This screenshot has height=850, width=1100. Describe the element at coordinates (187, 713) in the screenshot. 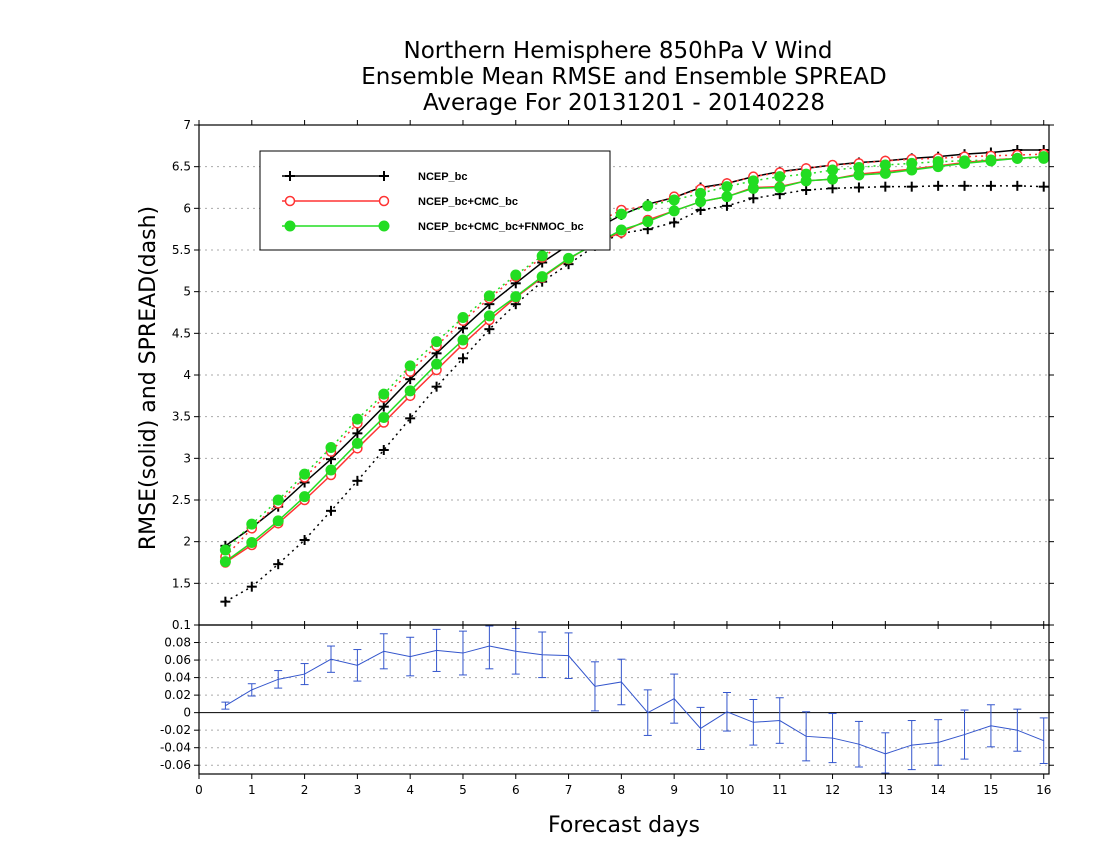

I see `y2-tick-label: 0` at that location.